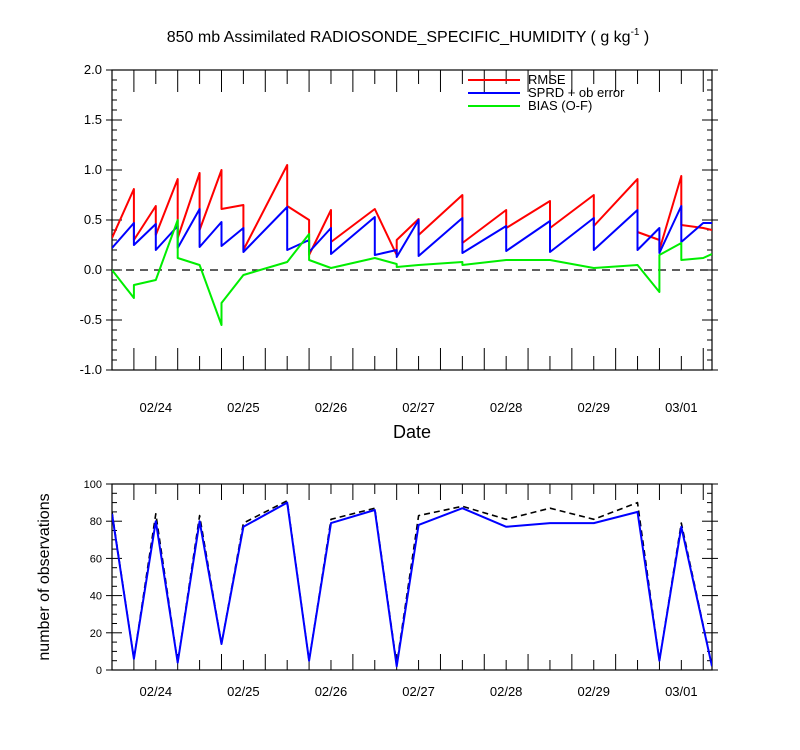  Describe the element at coordinates (96, 522) in the screenshot. I see `y-tick-label: 80` at that location.